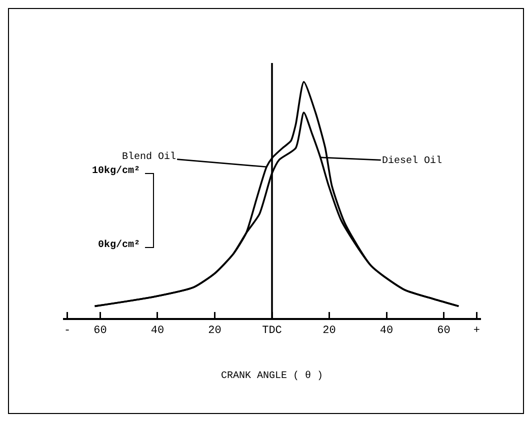 The image size is (532, 432). I want to click on annotation: 10kg/cm², so click(116, 171).